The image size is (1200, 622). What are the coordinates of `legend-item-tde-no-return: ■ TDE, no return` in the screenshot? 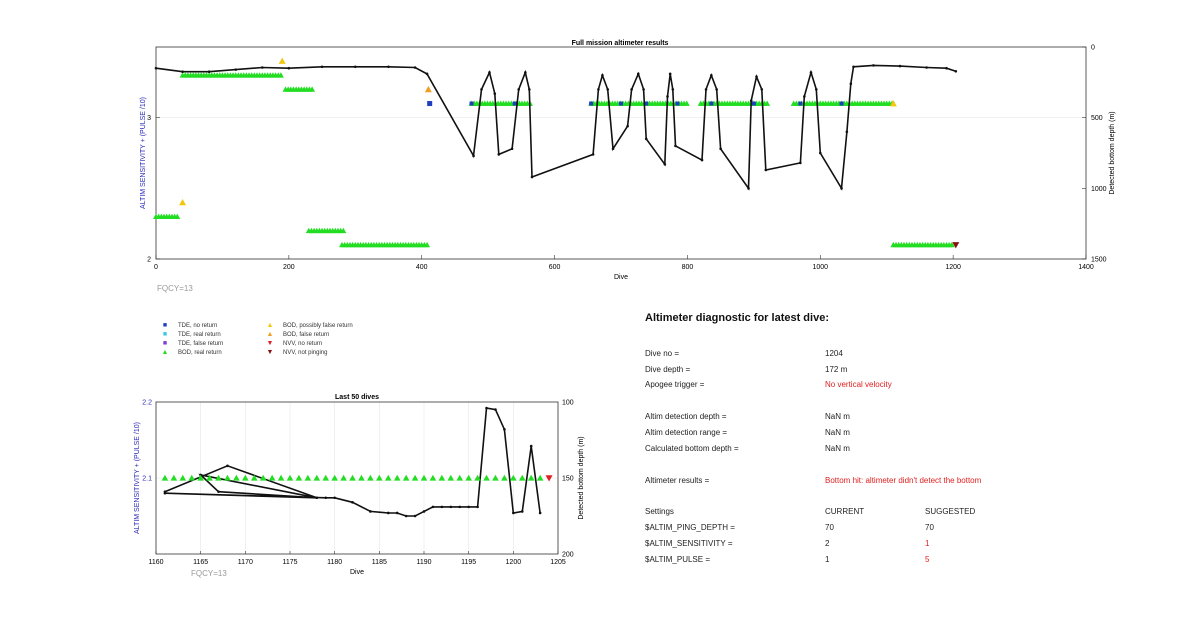 It's located at (188, 325).